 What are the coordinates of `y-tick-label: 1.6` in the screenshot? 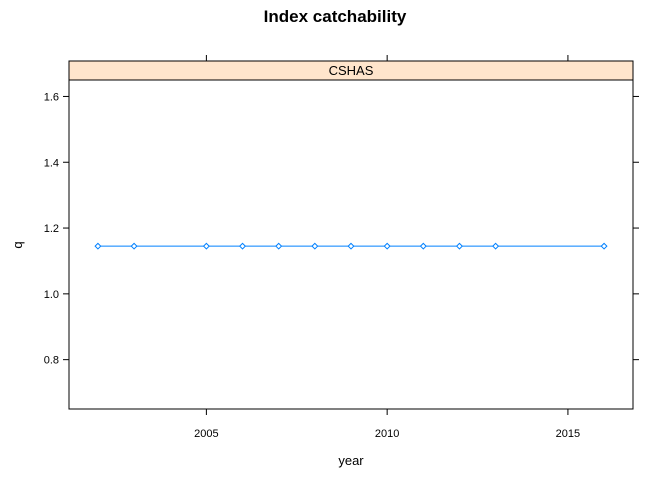 It's located at (51, 97).